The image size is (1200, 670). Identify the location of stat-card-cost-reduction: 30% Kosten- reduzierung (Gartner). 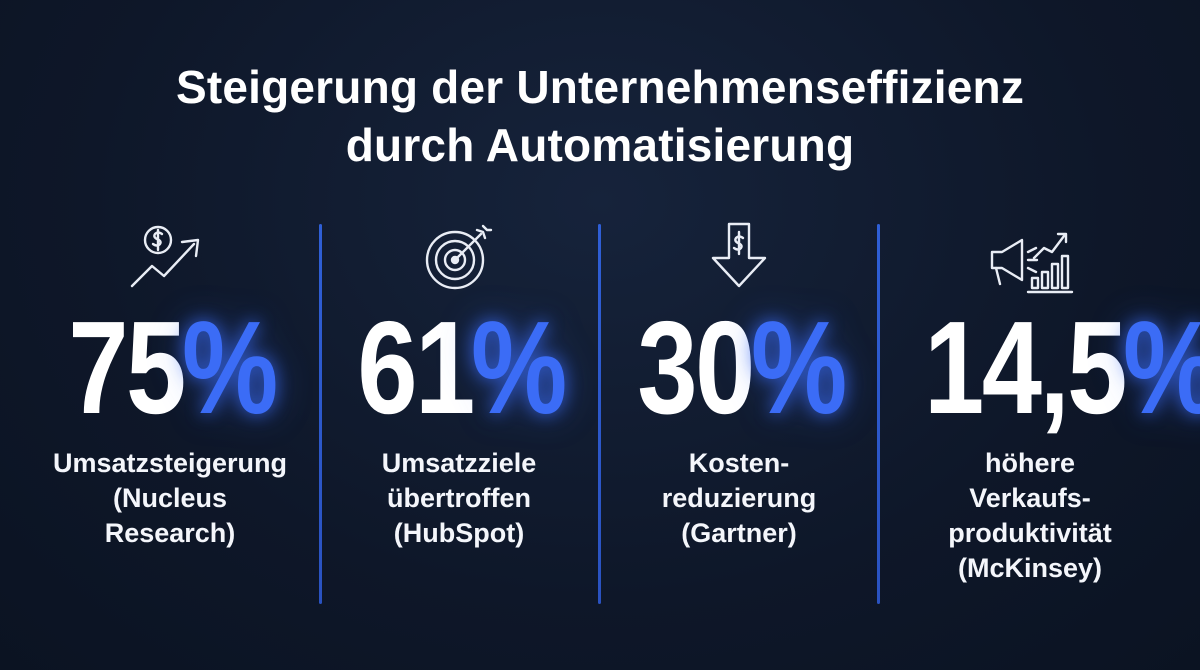
(739, 418).